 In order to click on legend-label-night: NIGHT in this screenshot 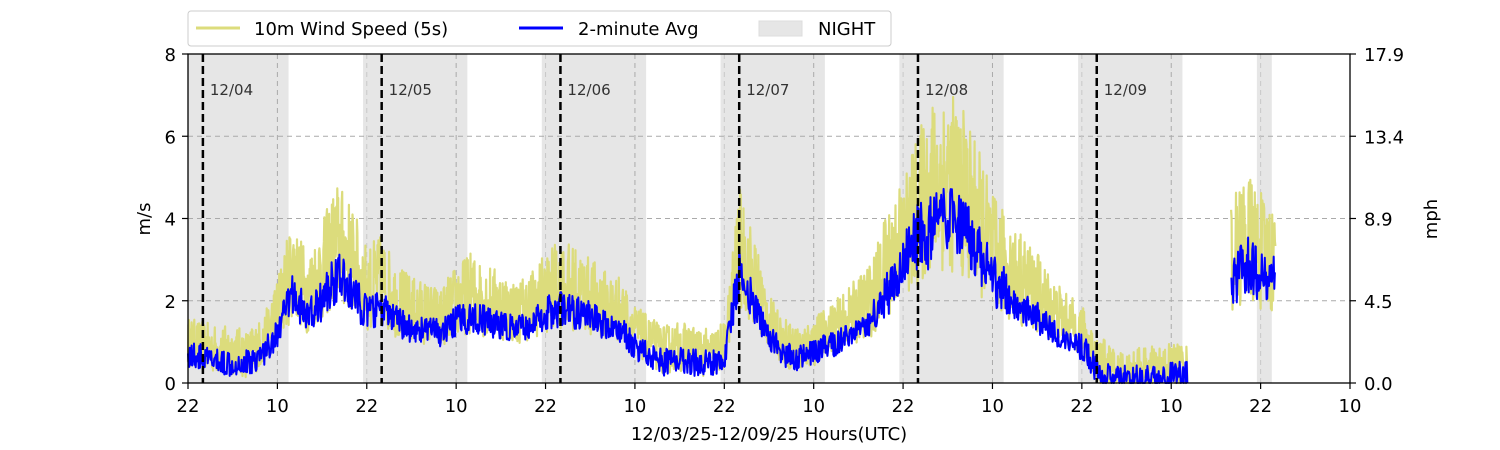, I will do `click(847, 29)`.